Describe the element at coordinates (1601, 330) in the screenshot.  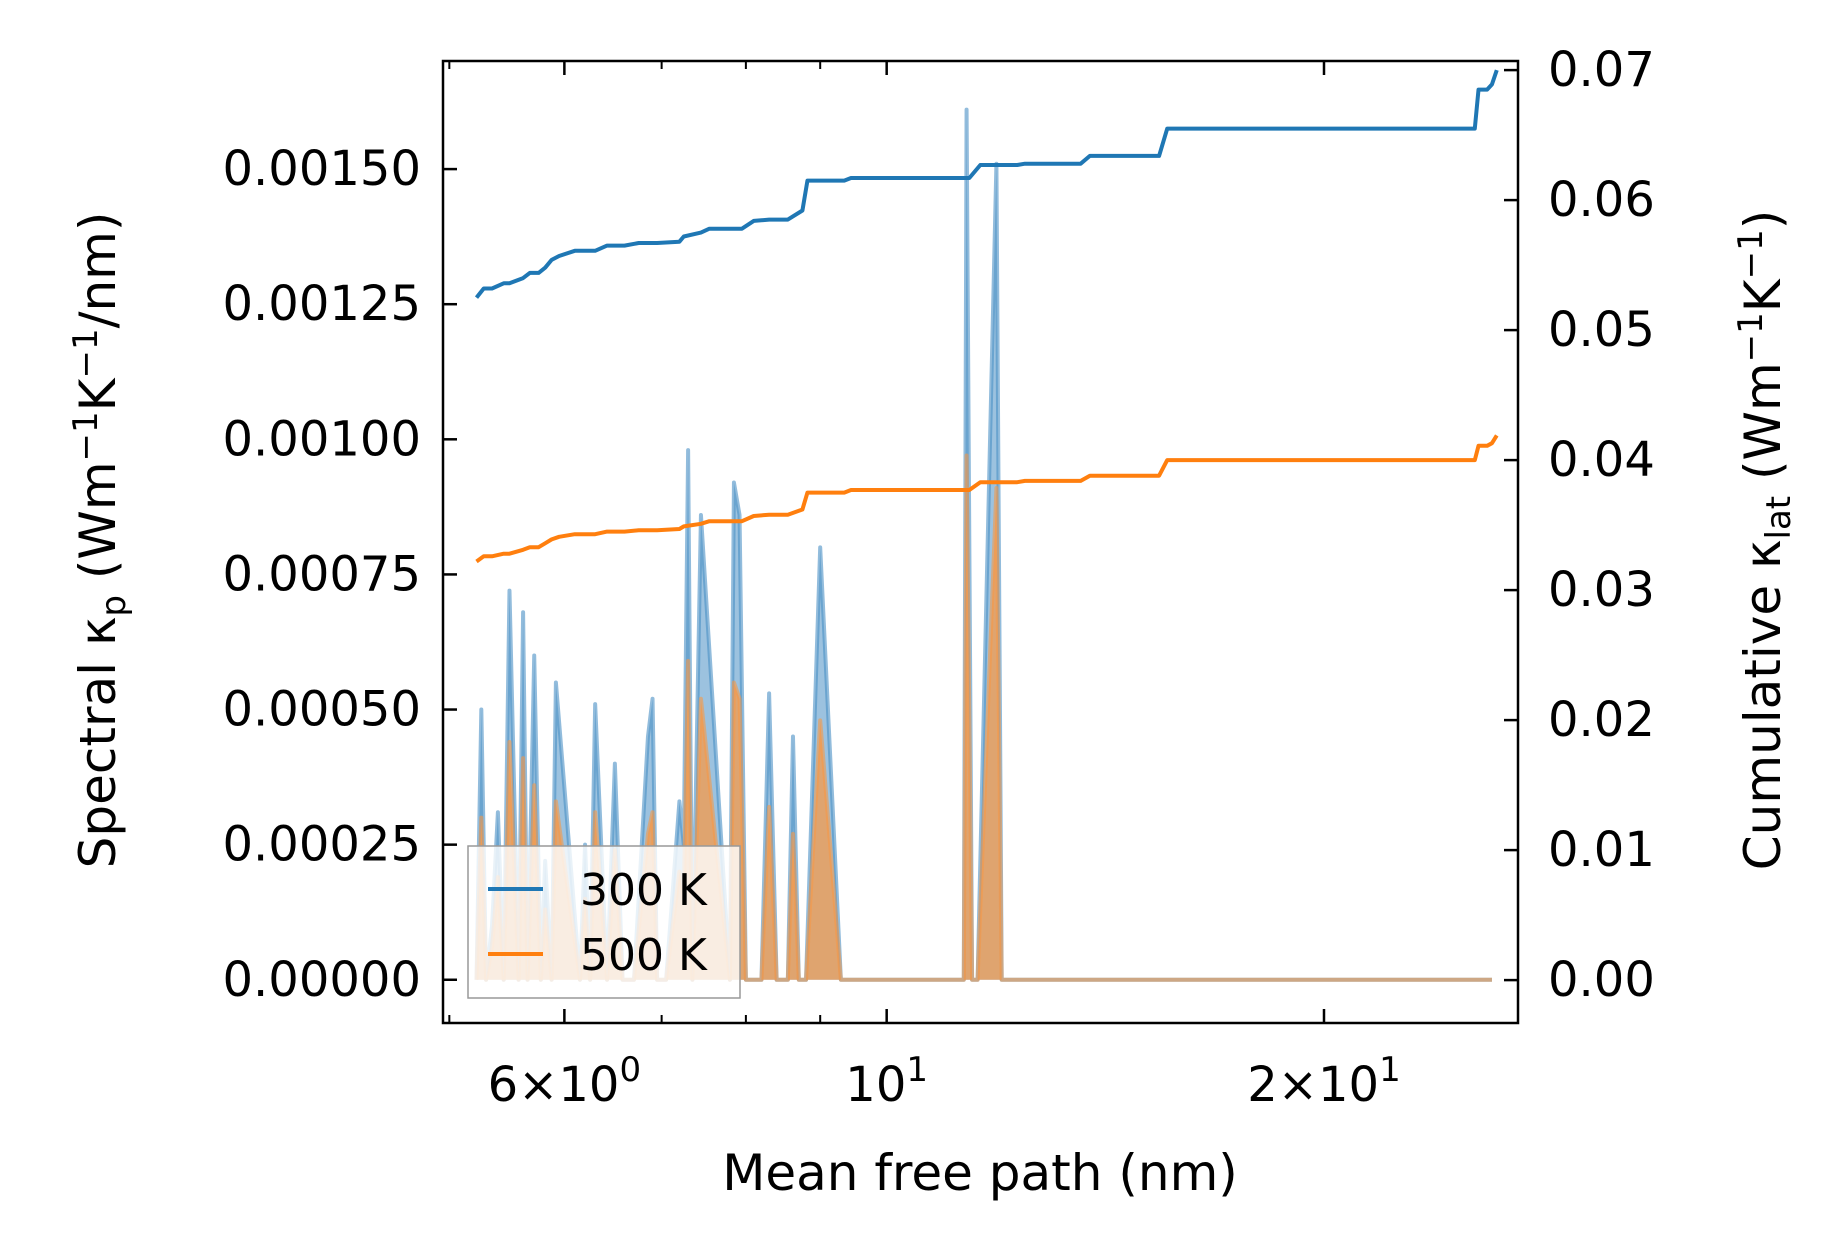
I see `right-tick-label: 0.05` at that location.